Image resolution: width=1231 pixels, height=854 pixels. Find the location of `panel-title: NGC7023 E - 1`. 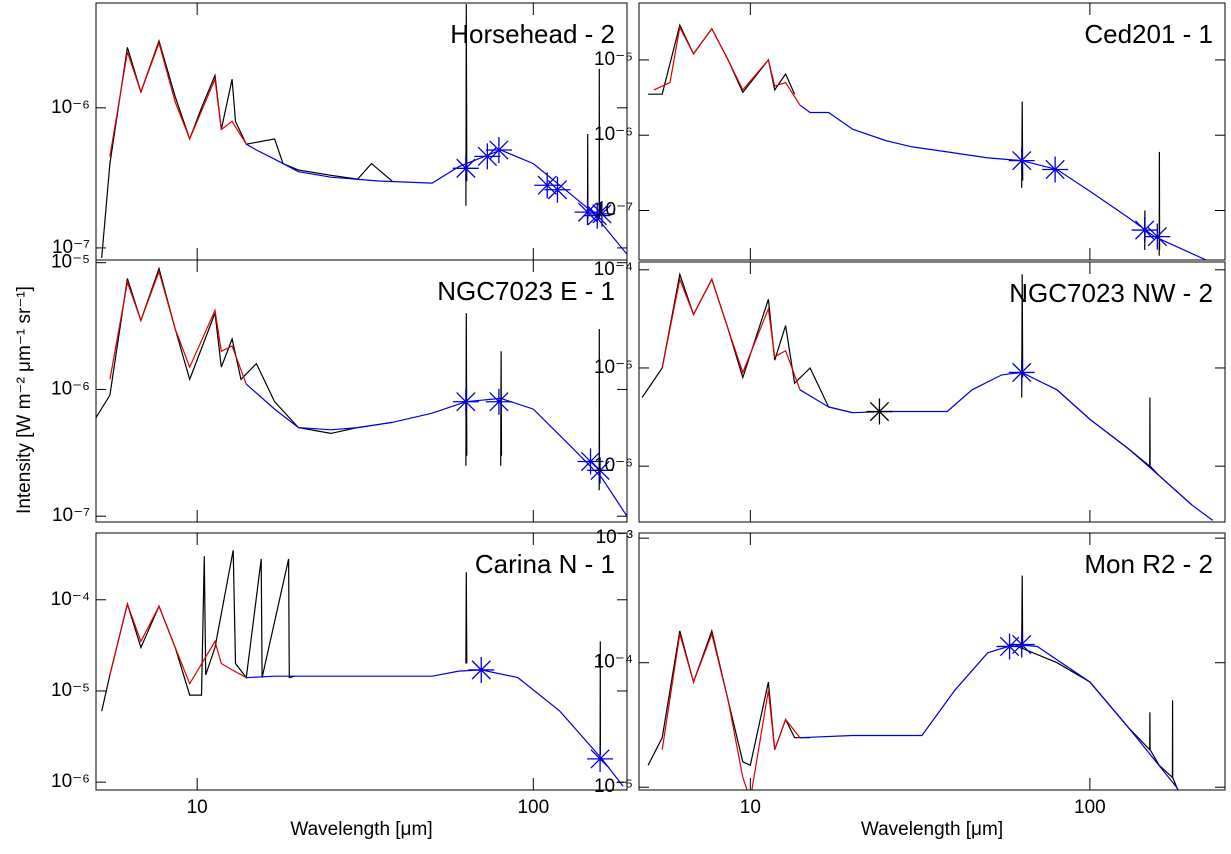

panel-title: NGC7023 E - 1 is located at coordinates (526, 291).